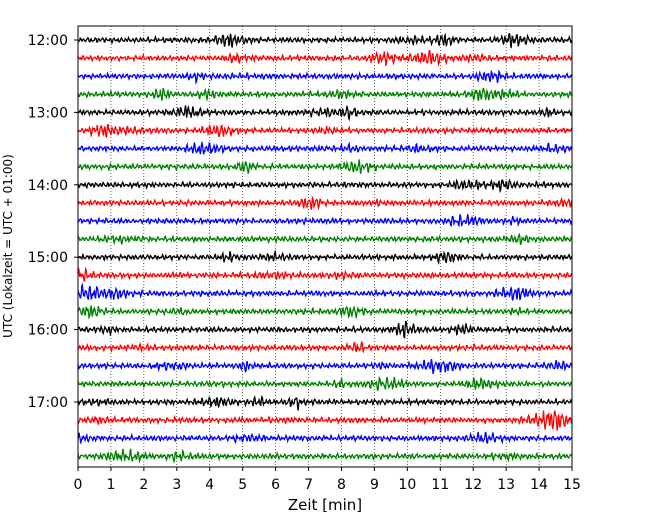 This screenshot has width=650, height=520. I want to click on x-tick-label: 8, so click(341, 485).